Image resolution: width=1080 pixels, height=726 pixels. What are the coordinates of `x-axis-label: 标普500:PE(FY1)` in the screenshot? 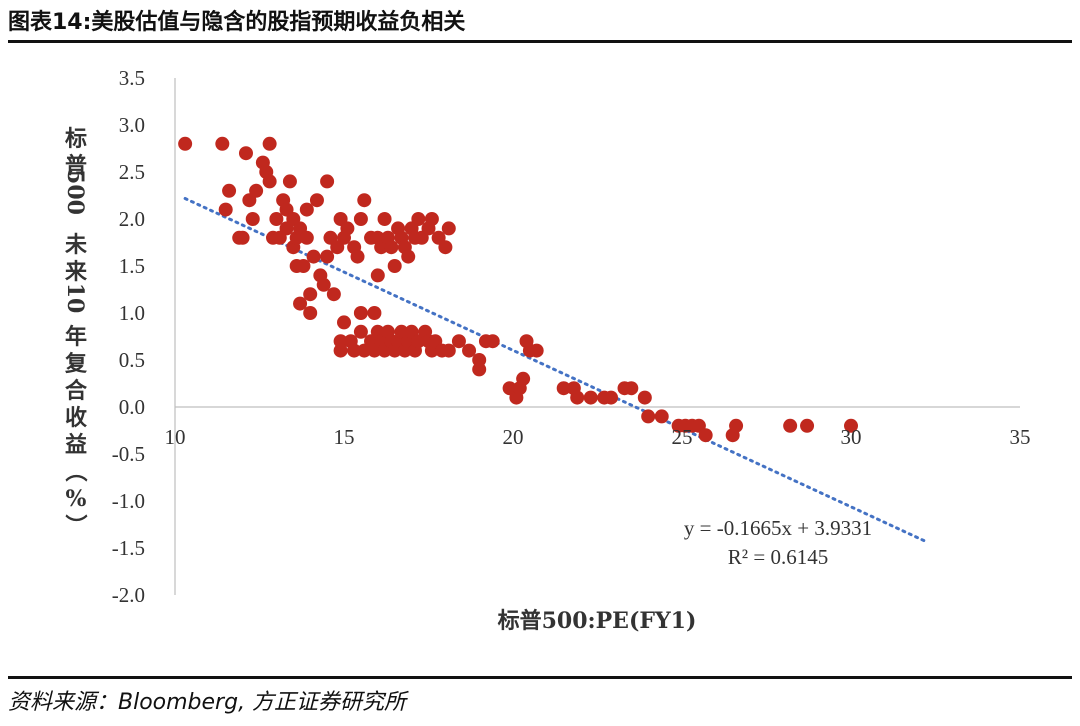 It's located at (597, 621).